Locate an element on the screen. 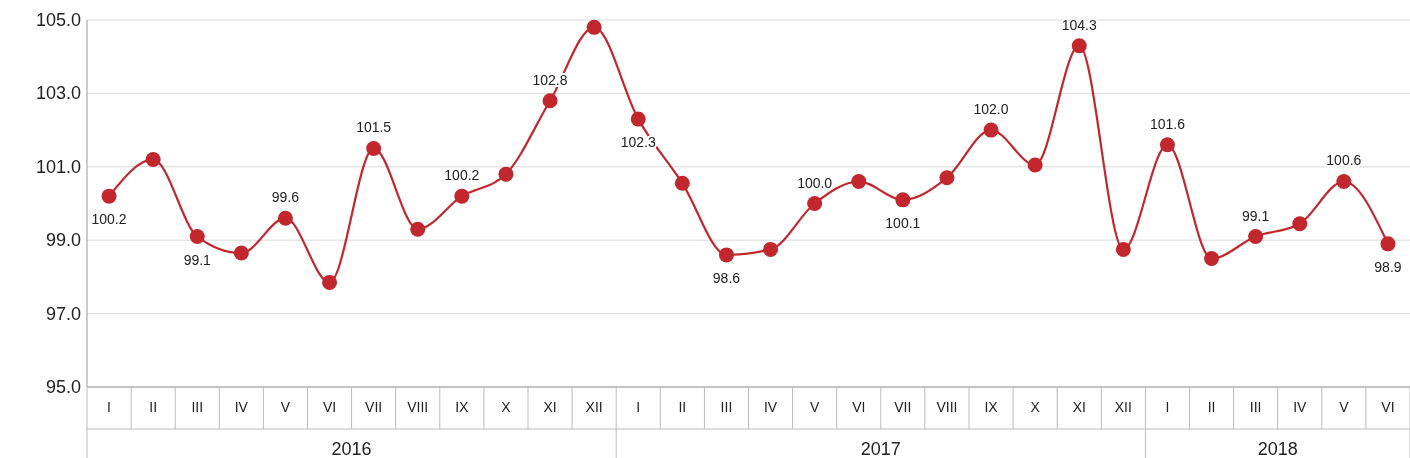 Image resolution: width=1410 pixels, height=458 pixels. data-label: 98.6 is located at coordinates (726, 277).